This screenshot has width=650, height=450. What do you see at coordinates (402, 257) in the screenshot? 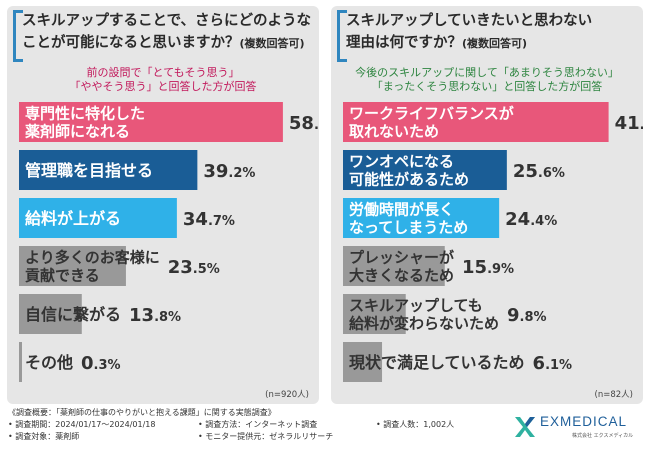
I see `right-bar-label-4-1: プレッシャーが` at bounding box center [402, 257].